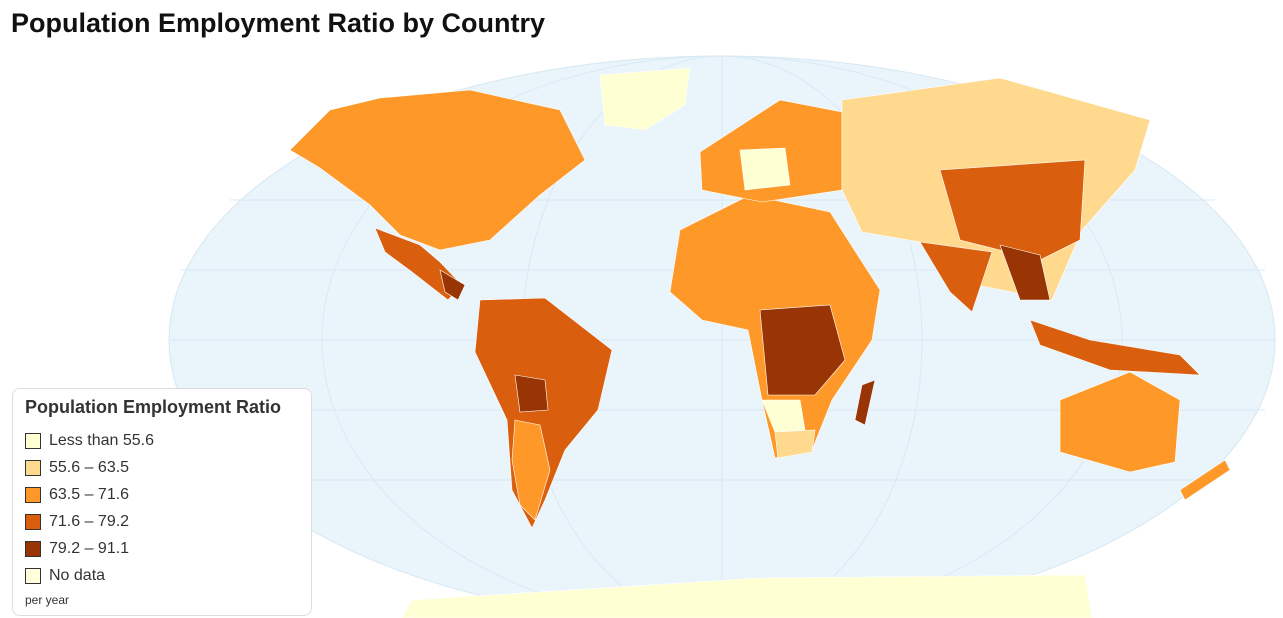 Image resolution: width=1283 pixels, height=618 pixels. What do you see at coordinates (89, 548) in the screenshot?
I see `legend-label: 79.2 – 91.1` at bounding box center [89, 548].